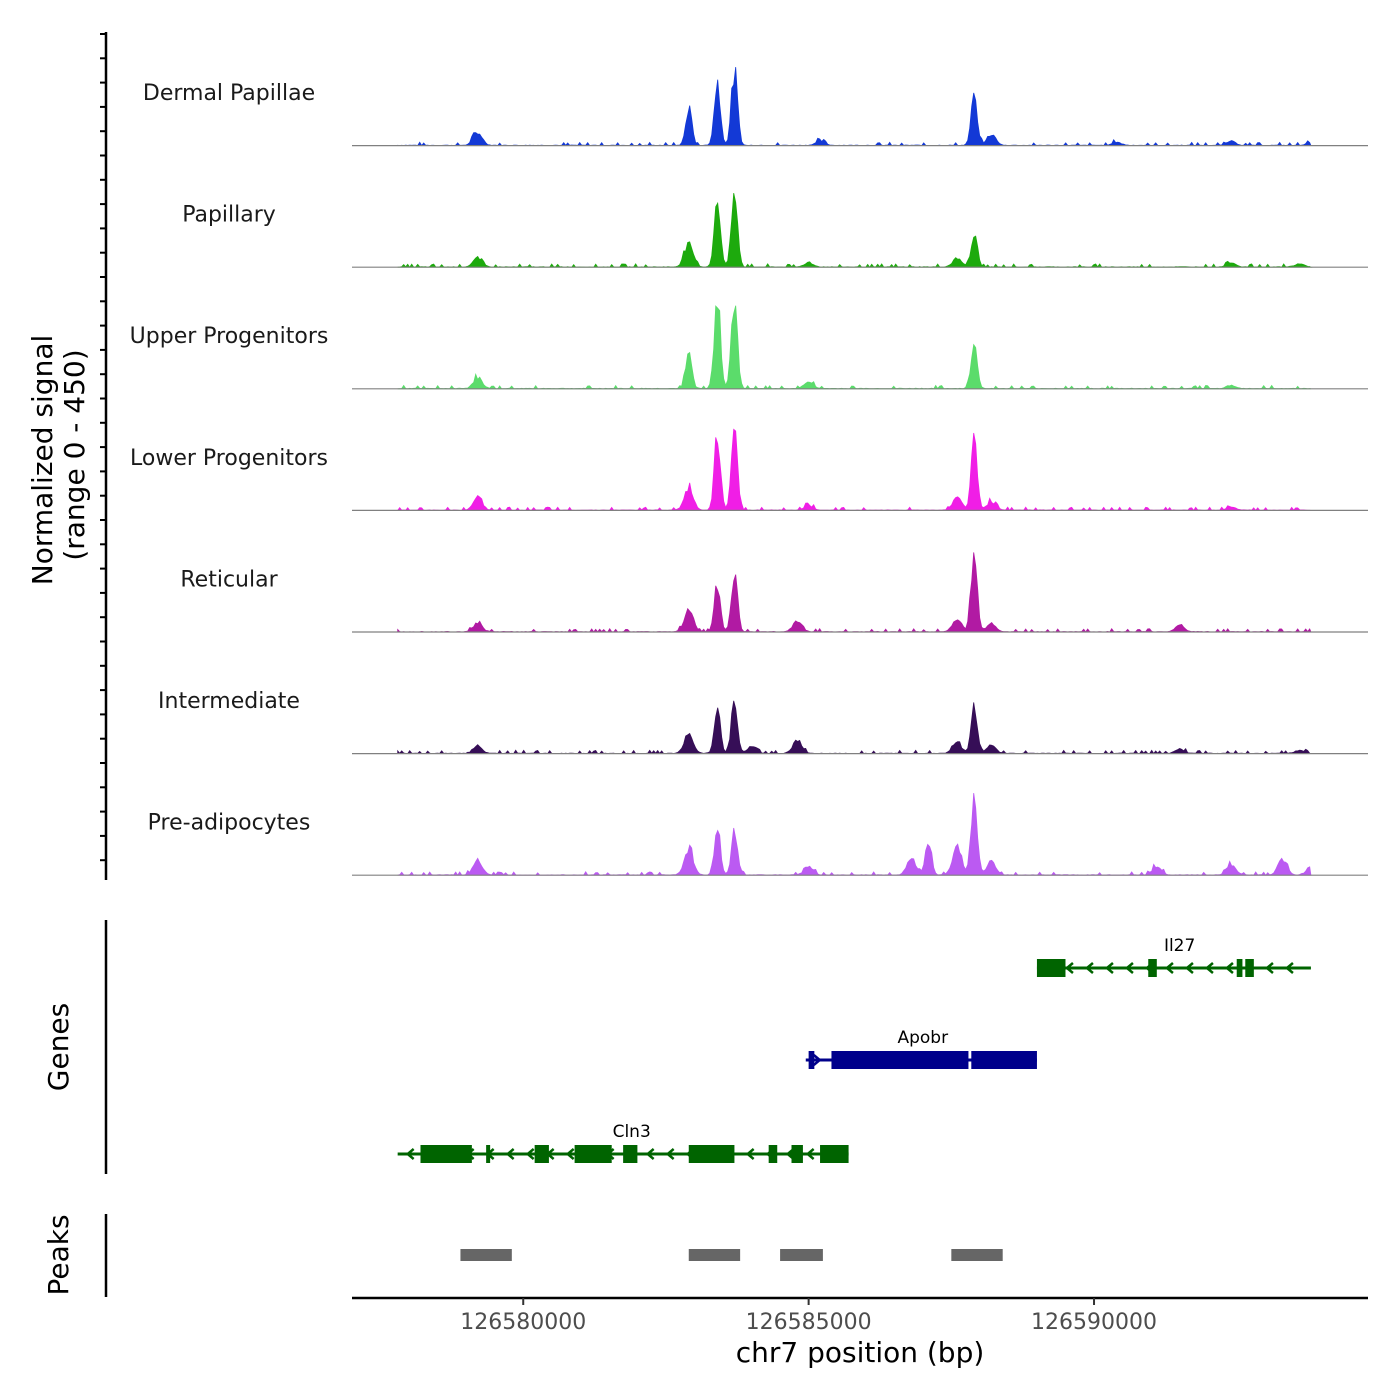 This screenshot has height=1400, width=1400. Describe the element at coordinates (523, 1322) in the screenshot. I see `x-tick-label: 126580000` at that location.